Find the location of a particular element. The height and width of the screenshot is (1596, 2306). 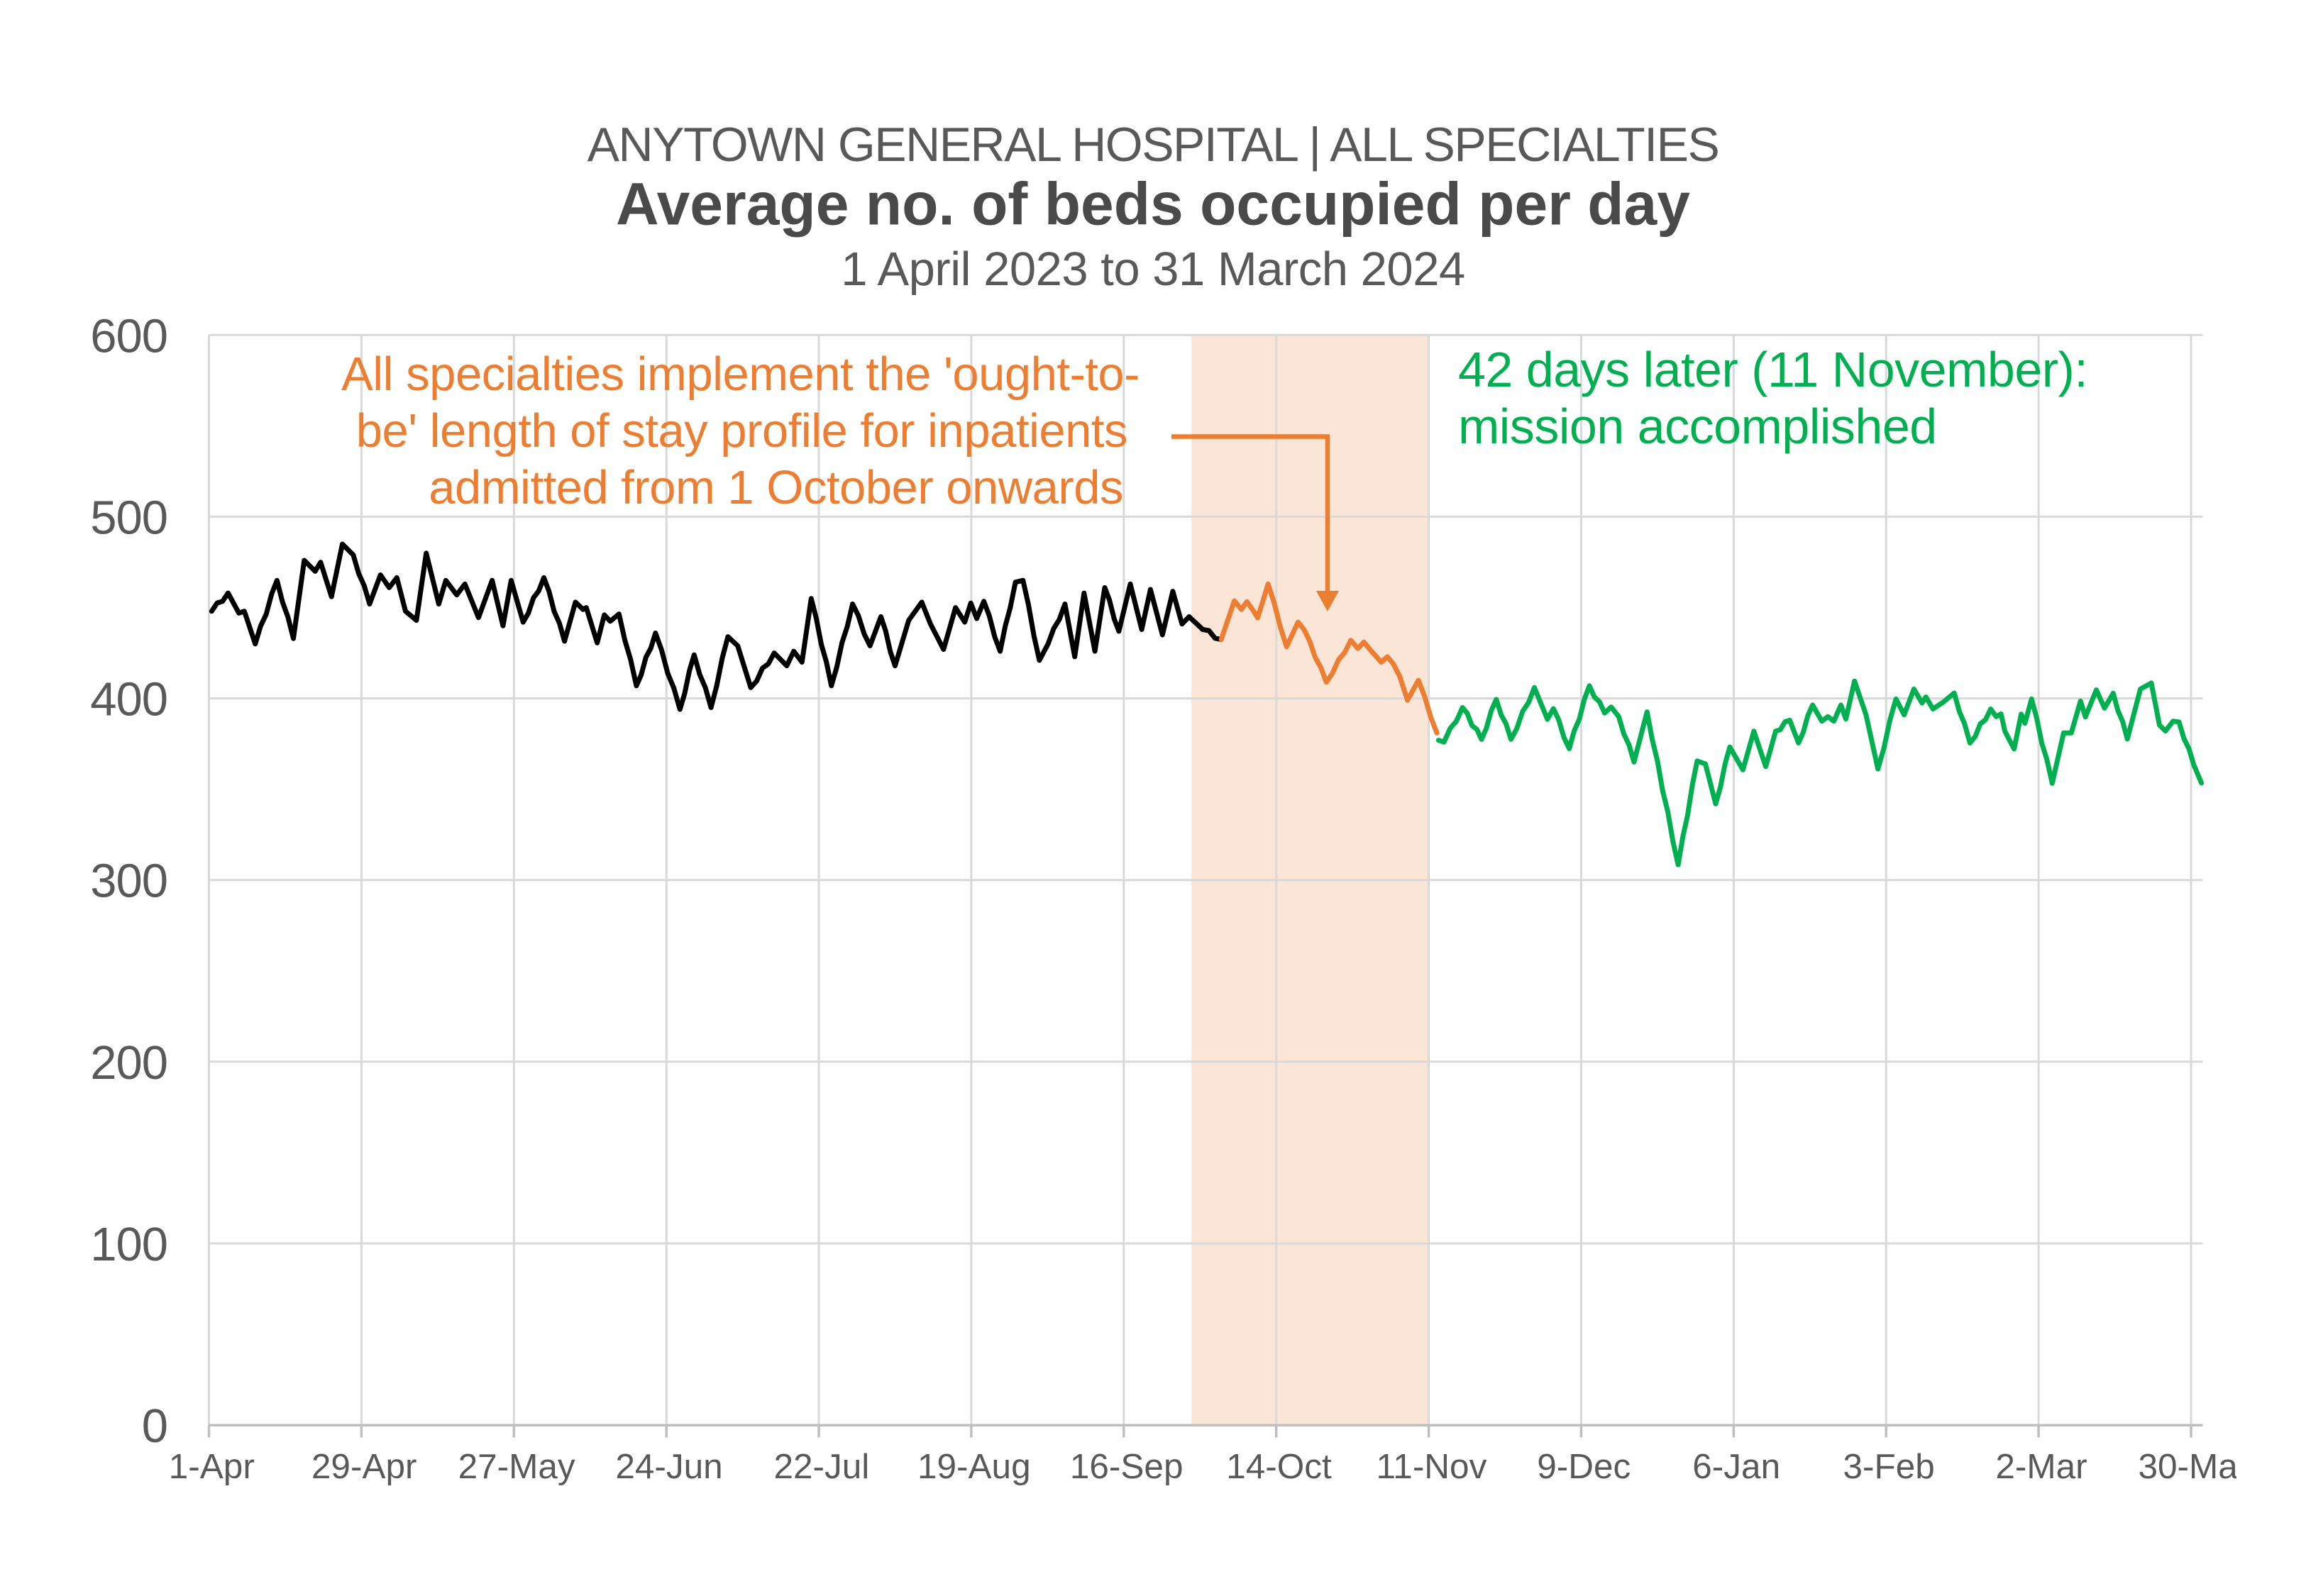

svg-text: 22-Jul is located at coordinates (821, 1466).